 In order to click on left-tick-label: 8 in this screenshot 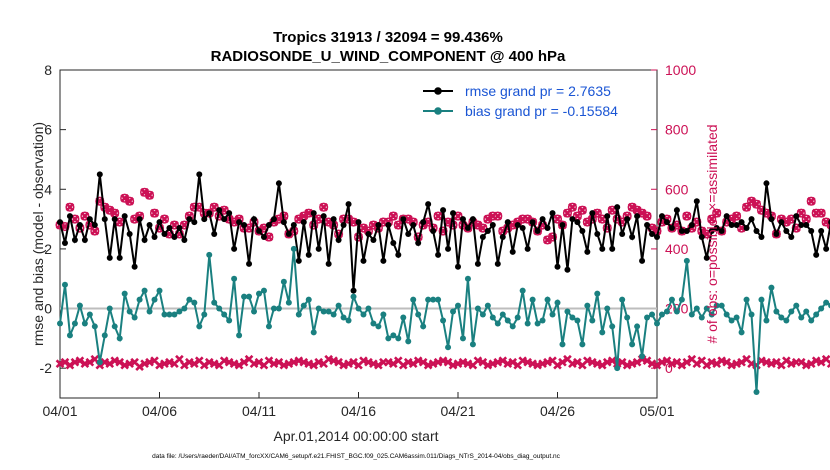, I will do `click(48, 70)`.